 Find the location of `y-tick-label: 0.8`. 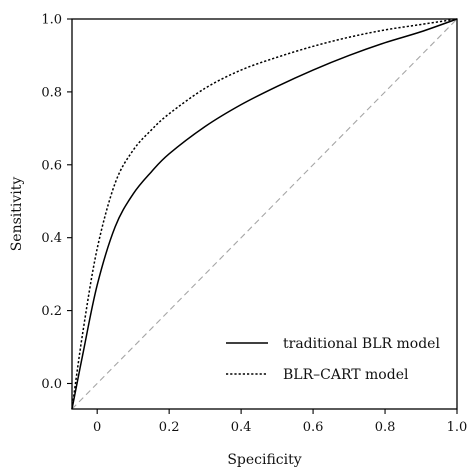

y-tick-label: 0.8 is located at coordinates (51, 92).